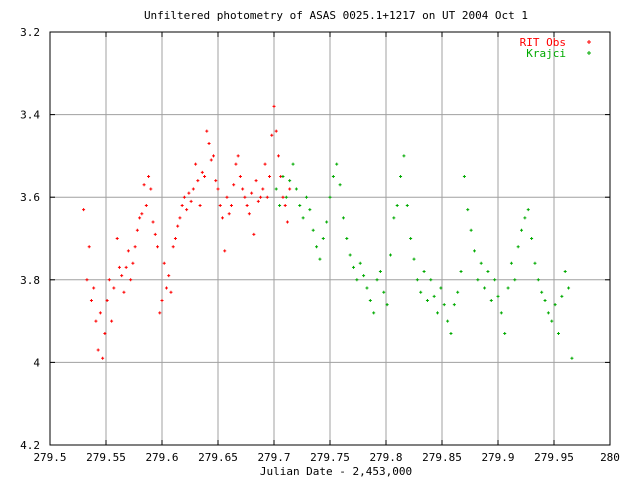  I want to click on x-tick-label: 279.65, so click(218, 457).